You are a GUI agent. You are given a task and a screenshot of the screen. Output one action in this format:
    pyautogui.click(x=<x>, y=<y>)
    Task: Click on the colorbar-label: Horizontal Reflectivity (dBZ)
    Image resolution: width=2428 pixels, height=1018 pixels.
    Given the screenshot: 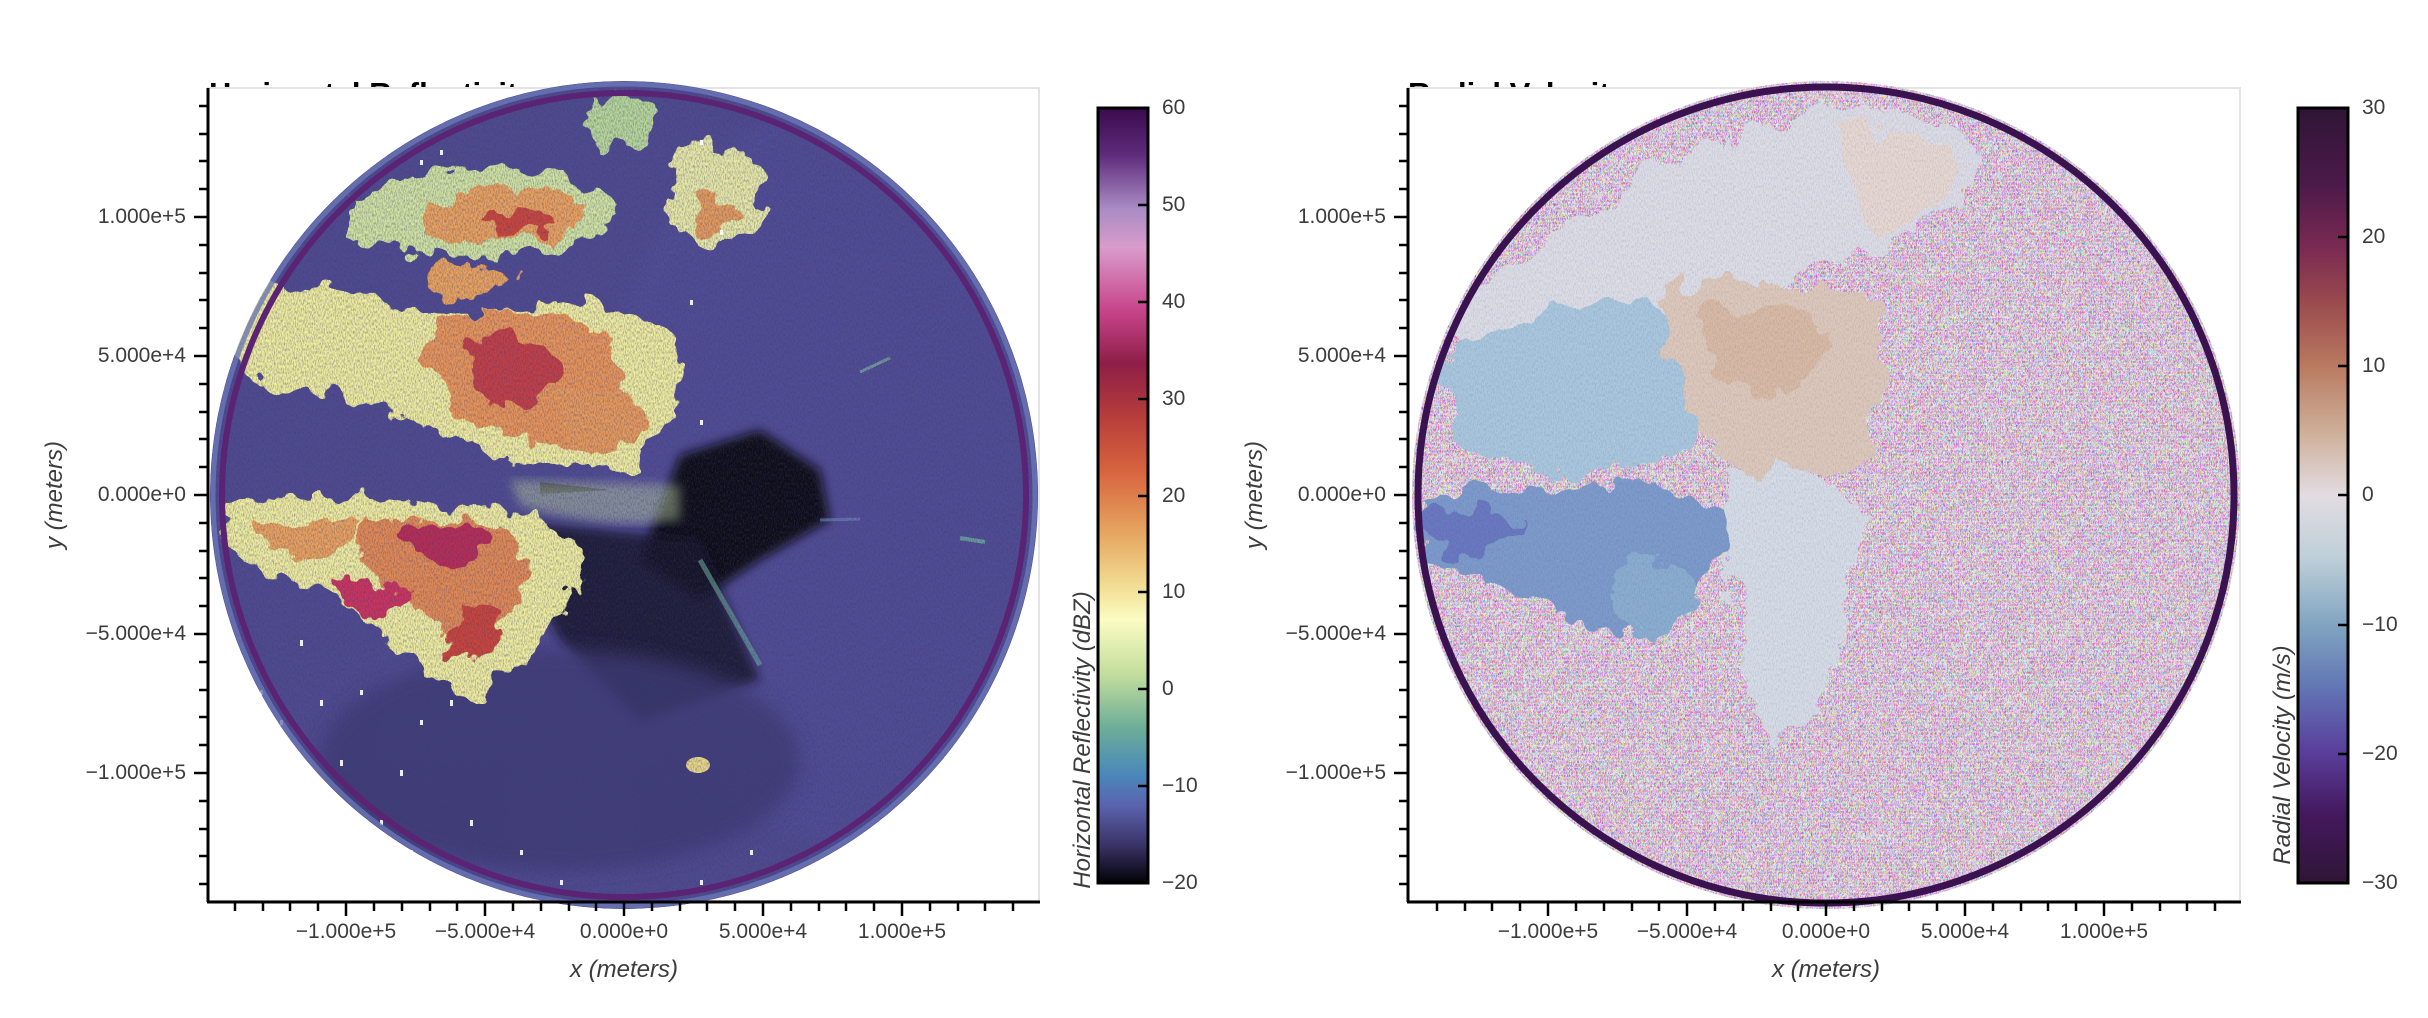 What is the action you would take?
    pyautogui.click(x=1082, y=740)
    